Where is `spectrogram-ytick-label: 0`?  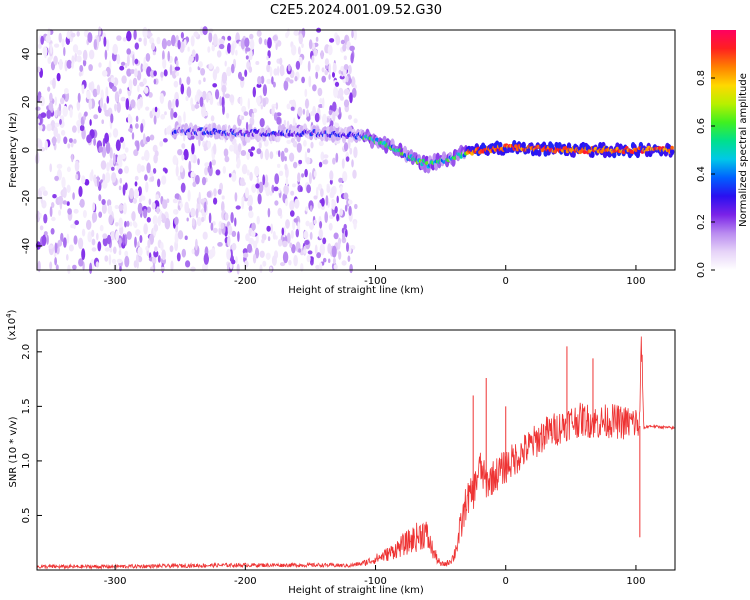 spectrogram-ytick-label: 0 is located at coordinates (26, 150).